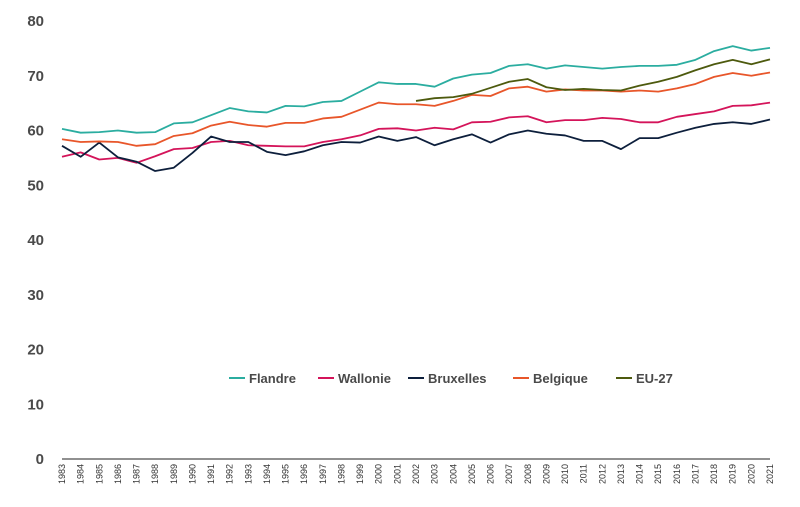  What do you see at coordinates (491, 474) in the screenshot?
I see `x-tick-label: 2006` at bounding box center [491, 474].